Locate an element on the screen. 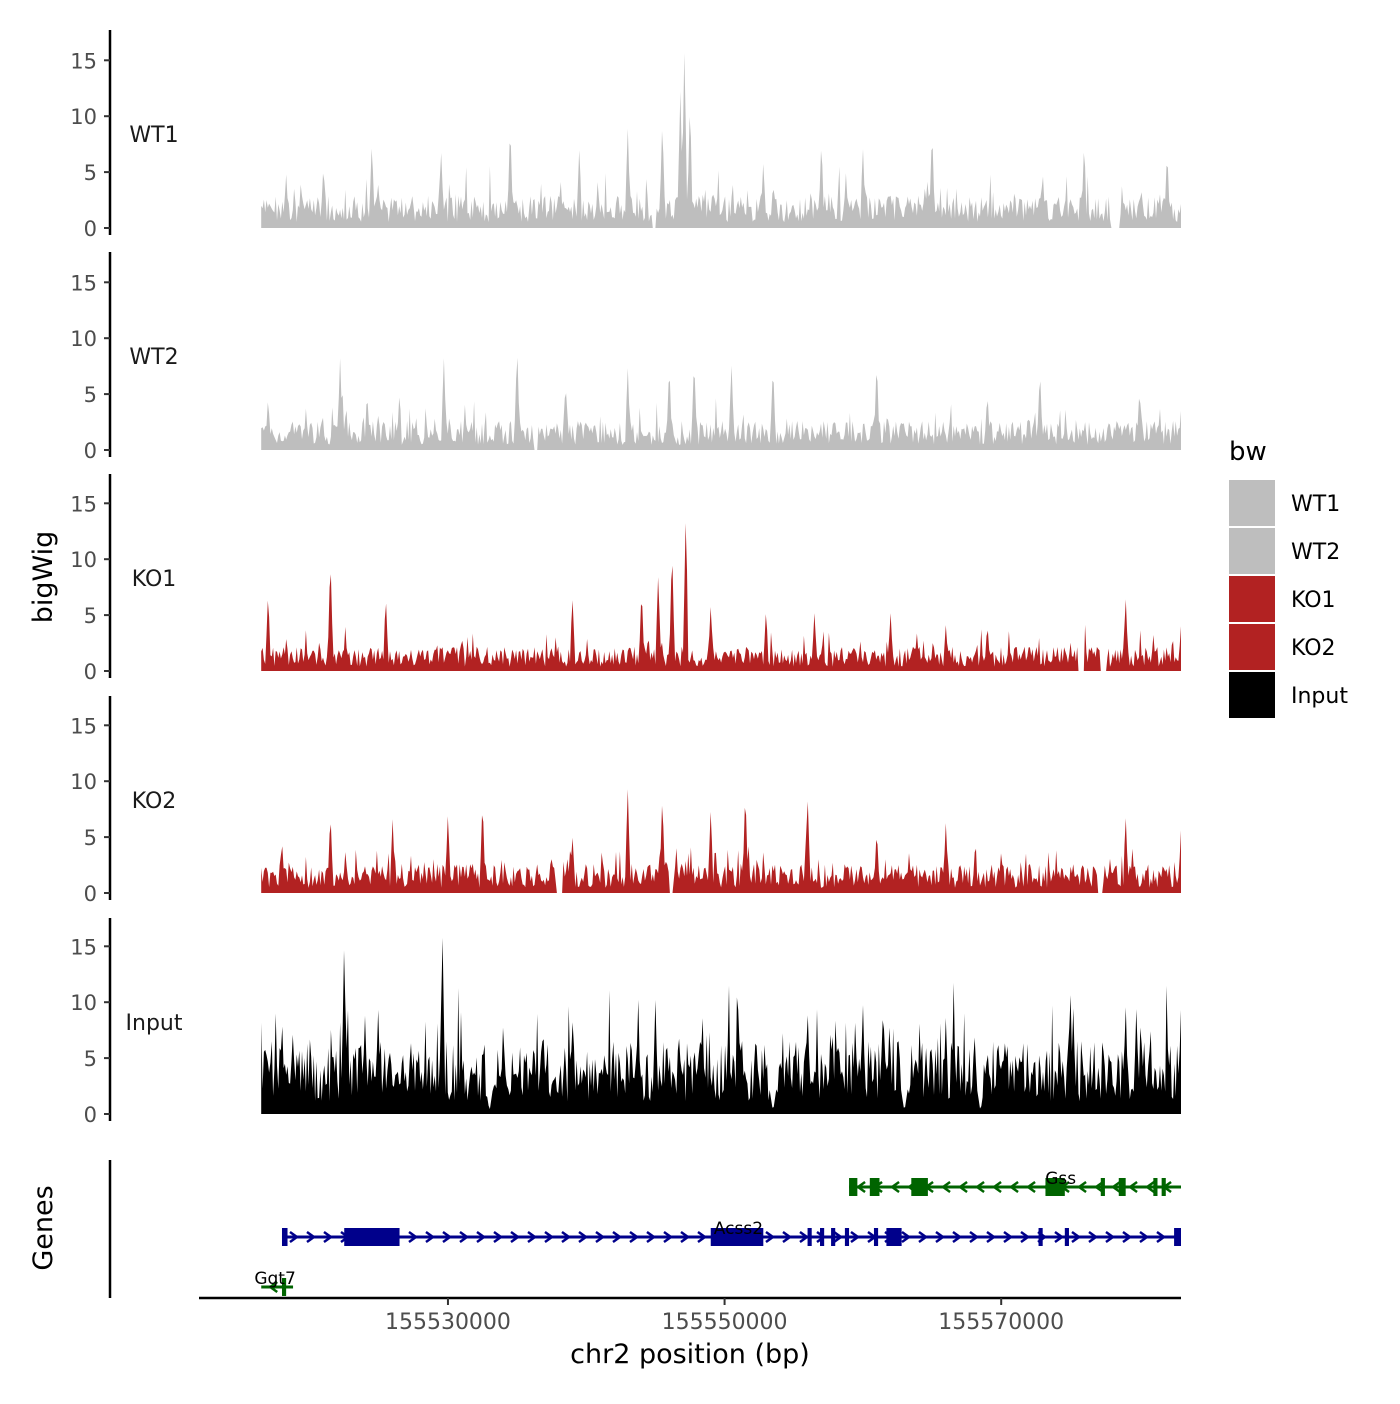 This screenshot has width=1400, height=1404. track-label: WT2 is located at coordinates (153, 357).